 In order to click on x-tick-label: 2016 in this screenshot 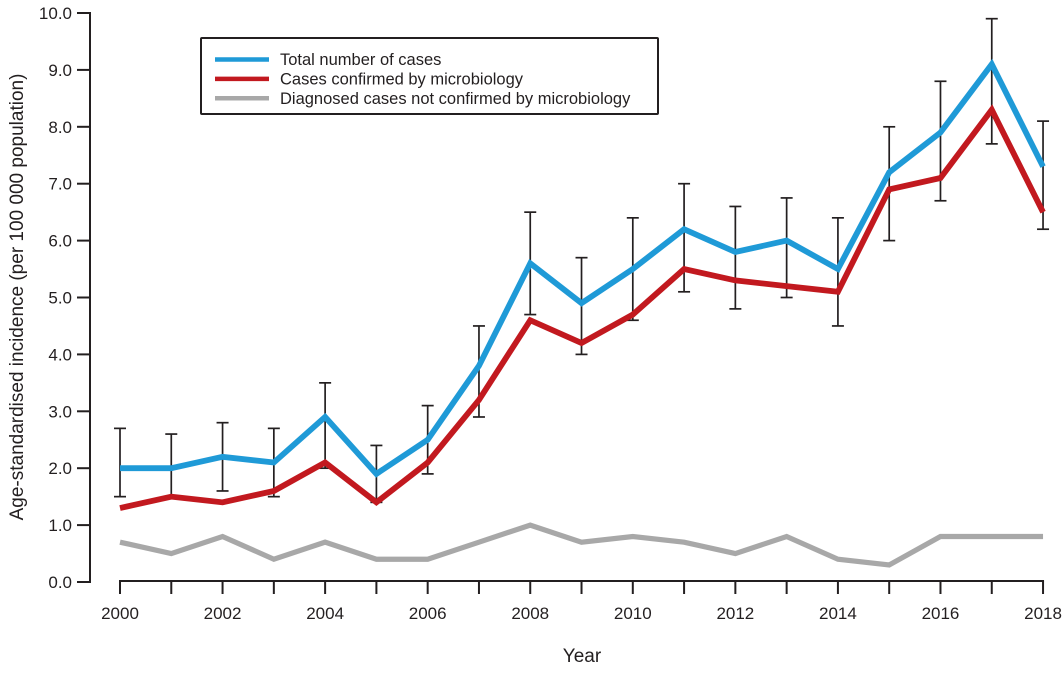, I will do `click(941, 613)`.